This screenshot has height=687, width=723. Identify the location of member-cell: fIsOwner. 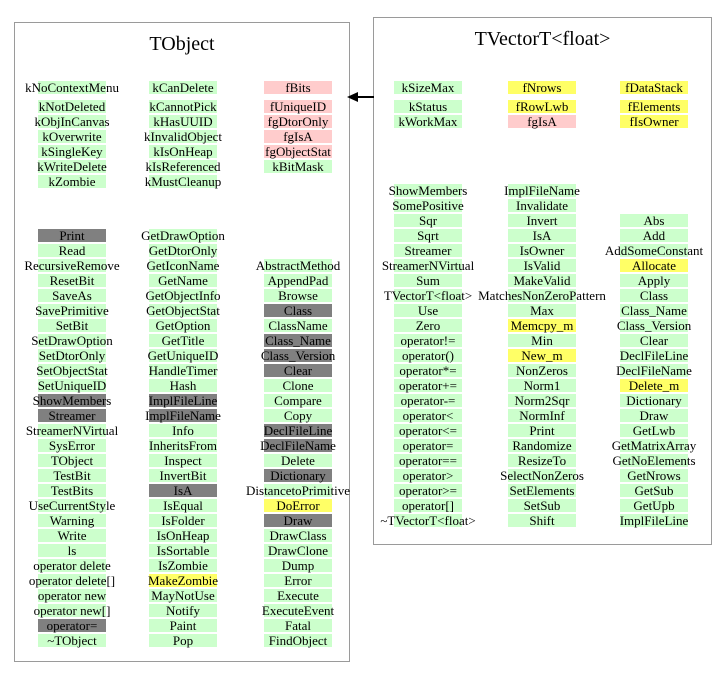
(654, 121).